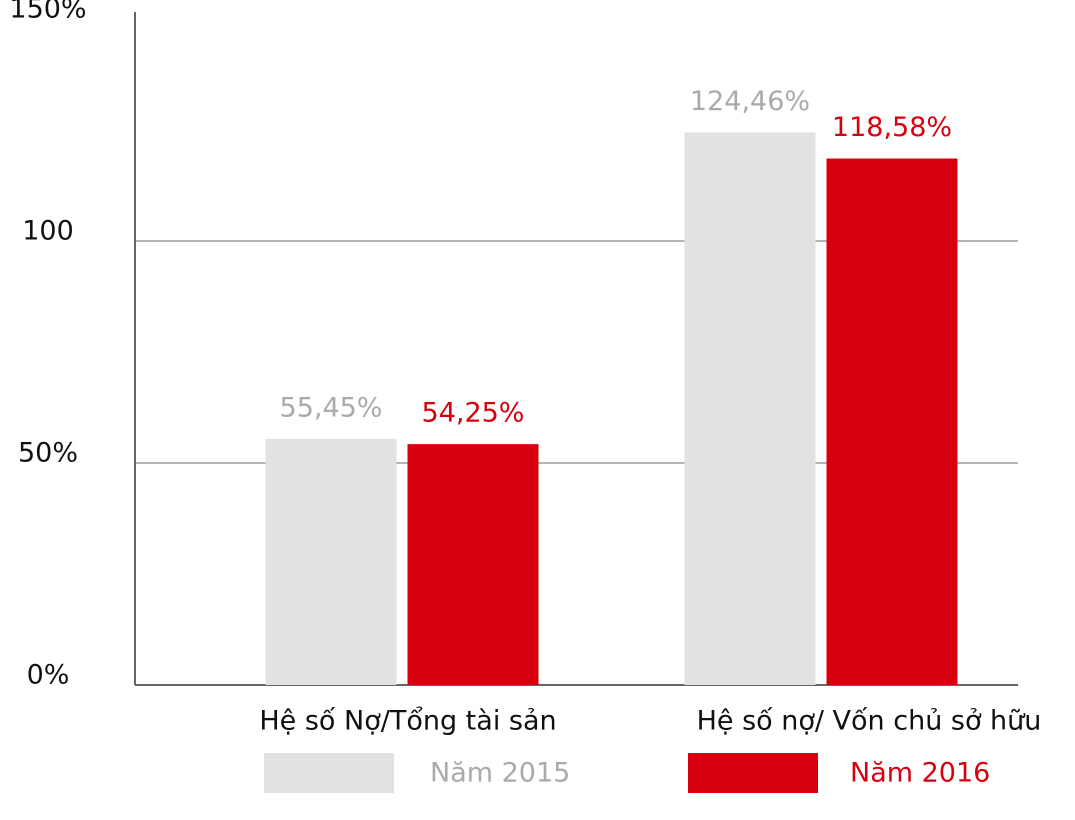  What do you see at coordinates (47, 12) in the screenshot?
I see `y-tick-label: 150%` at bounding box center [47, 12].